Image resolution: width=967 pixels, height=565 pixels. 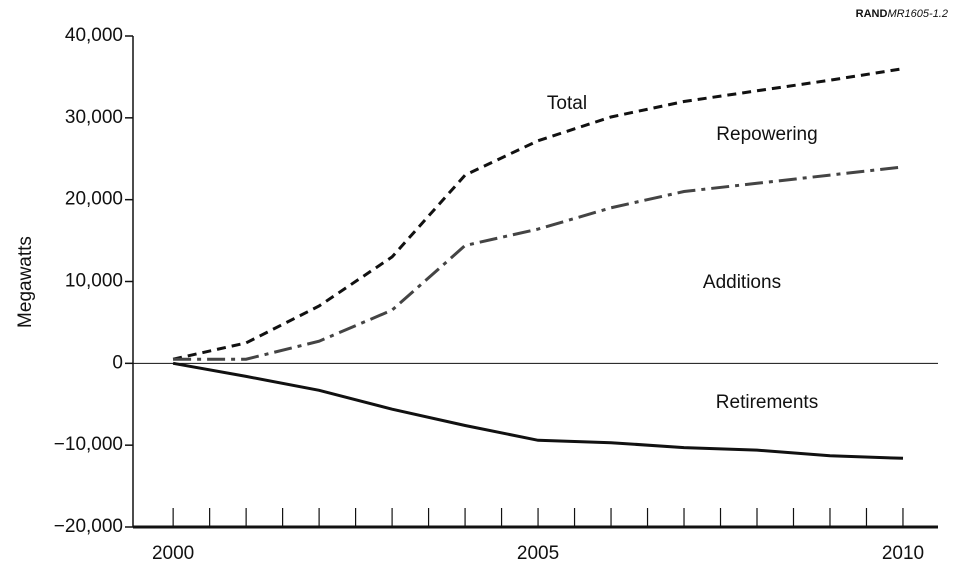 I want to click on y-tick-label: 20,000, so click(x=94, y=199).